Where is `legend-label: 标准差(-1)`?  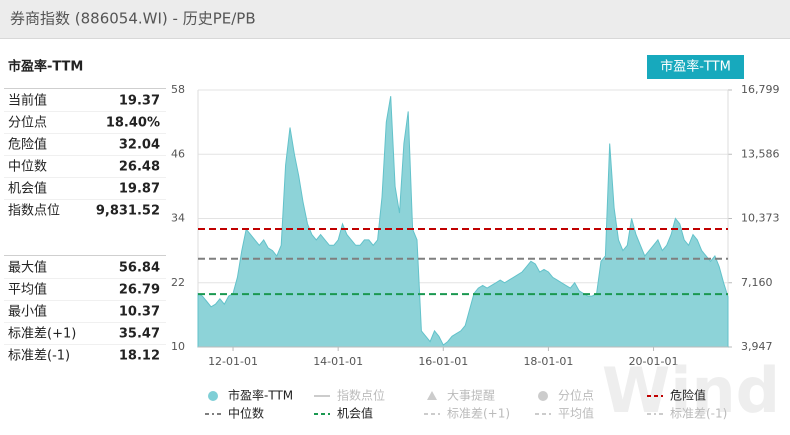
legend-label: 标准差(-1) is located at coordinates (698, 414).